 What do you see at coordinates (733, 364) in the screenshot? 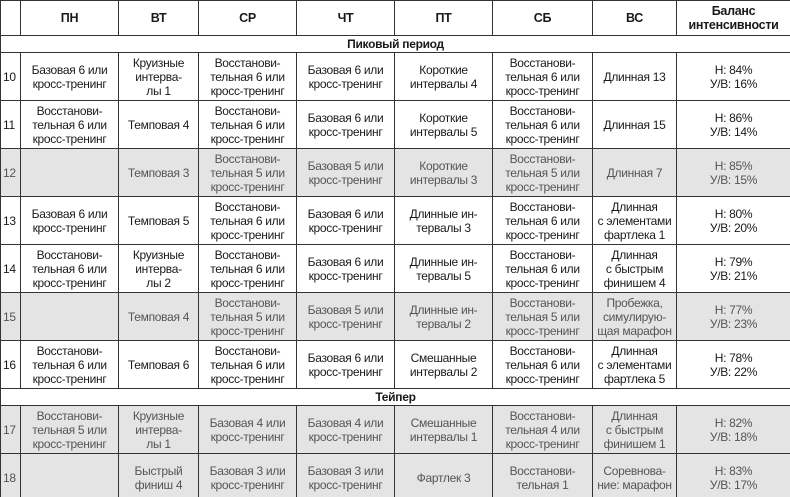
I see `balance-cell: Н: 78% У/В: 22%` at bounding box center [733, 364].